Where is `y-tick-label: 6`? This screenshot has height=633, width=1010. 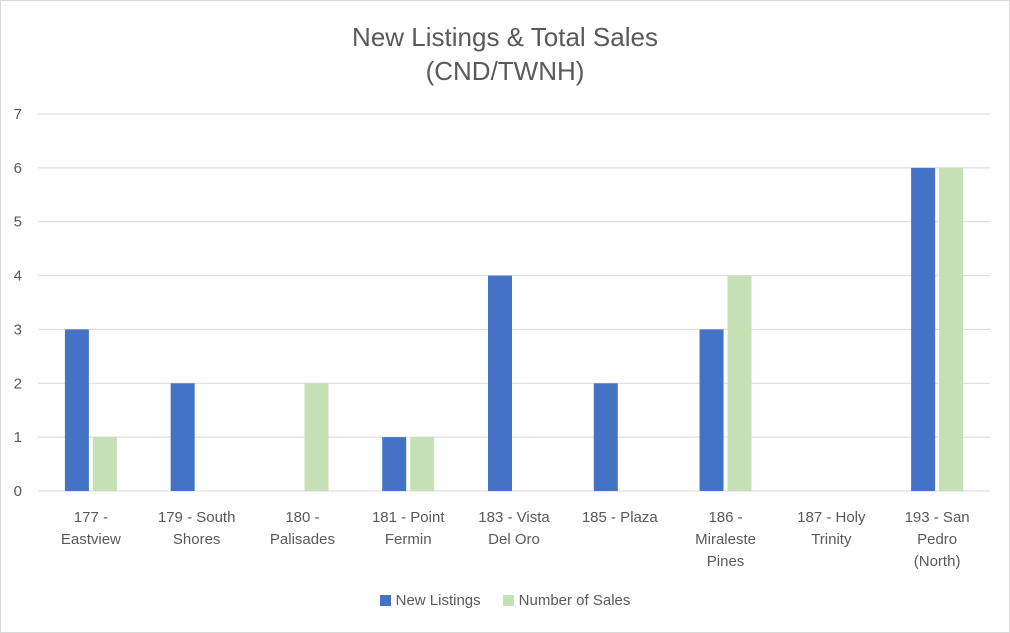 y-tick-label: 6 is located at coordinates (18, 168).